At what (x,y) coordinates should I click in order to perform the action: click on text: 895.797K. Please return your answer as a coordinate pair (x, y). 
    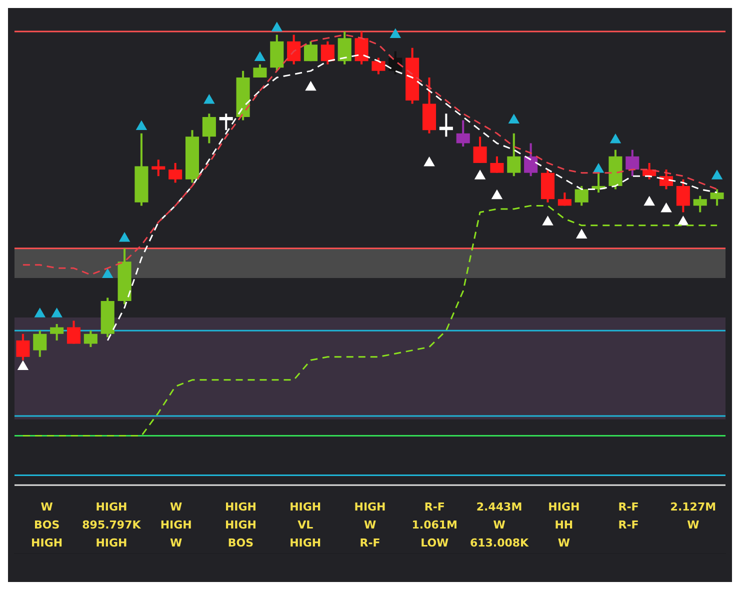
    Looking at the image, I should click on (112, 525).